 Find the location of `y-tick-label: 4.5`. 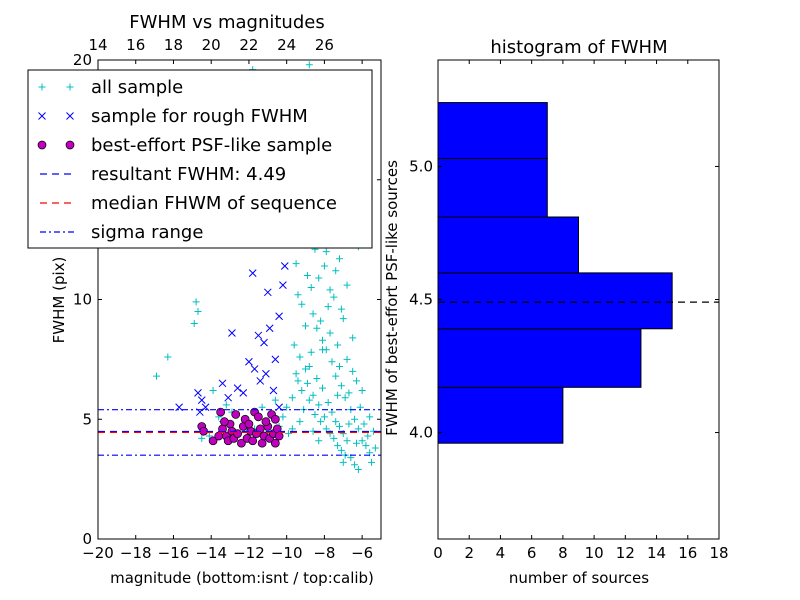

y-tick-label: 4.5 is located at coordinates (421, 300).